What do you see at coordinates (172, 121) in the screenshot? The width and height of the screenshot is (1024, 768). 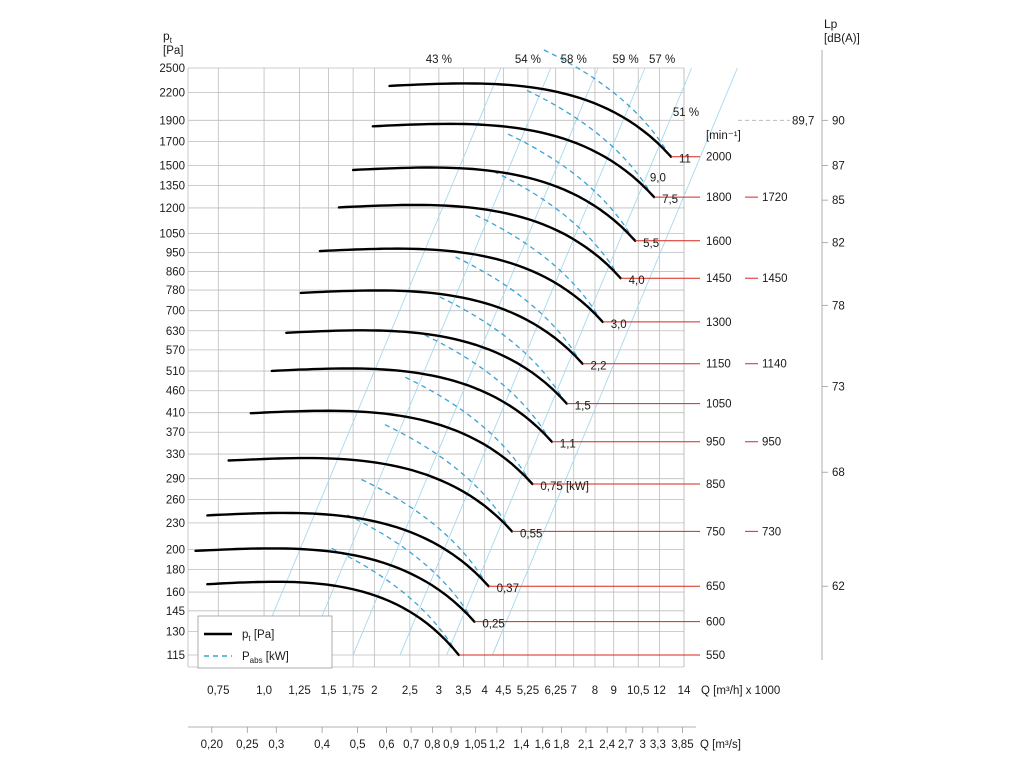 I see `y-tick-label: 1900` at bounding box center [172, 121].